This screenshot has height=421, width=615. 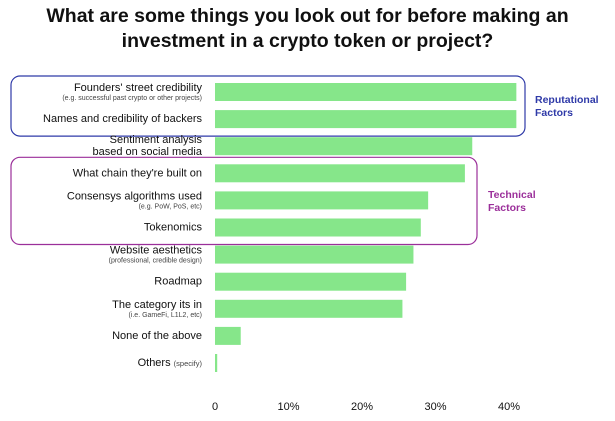 I want to click on category-label-8: Roadmap, so click(x=178, y=282).